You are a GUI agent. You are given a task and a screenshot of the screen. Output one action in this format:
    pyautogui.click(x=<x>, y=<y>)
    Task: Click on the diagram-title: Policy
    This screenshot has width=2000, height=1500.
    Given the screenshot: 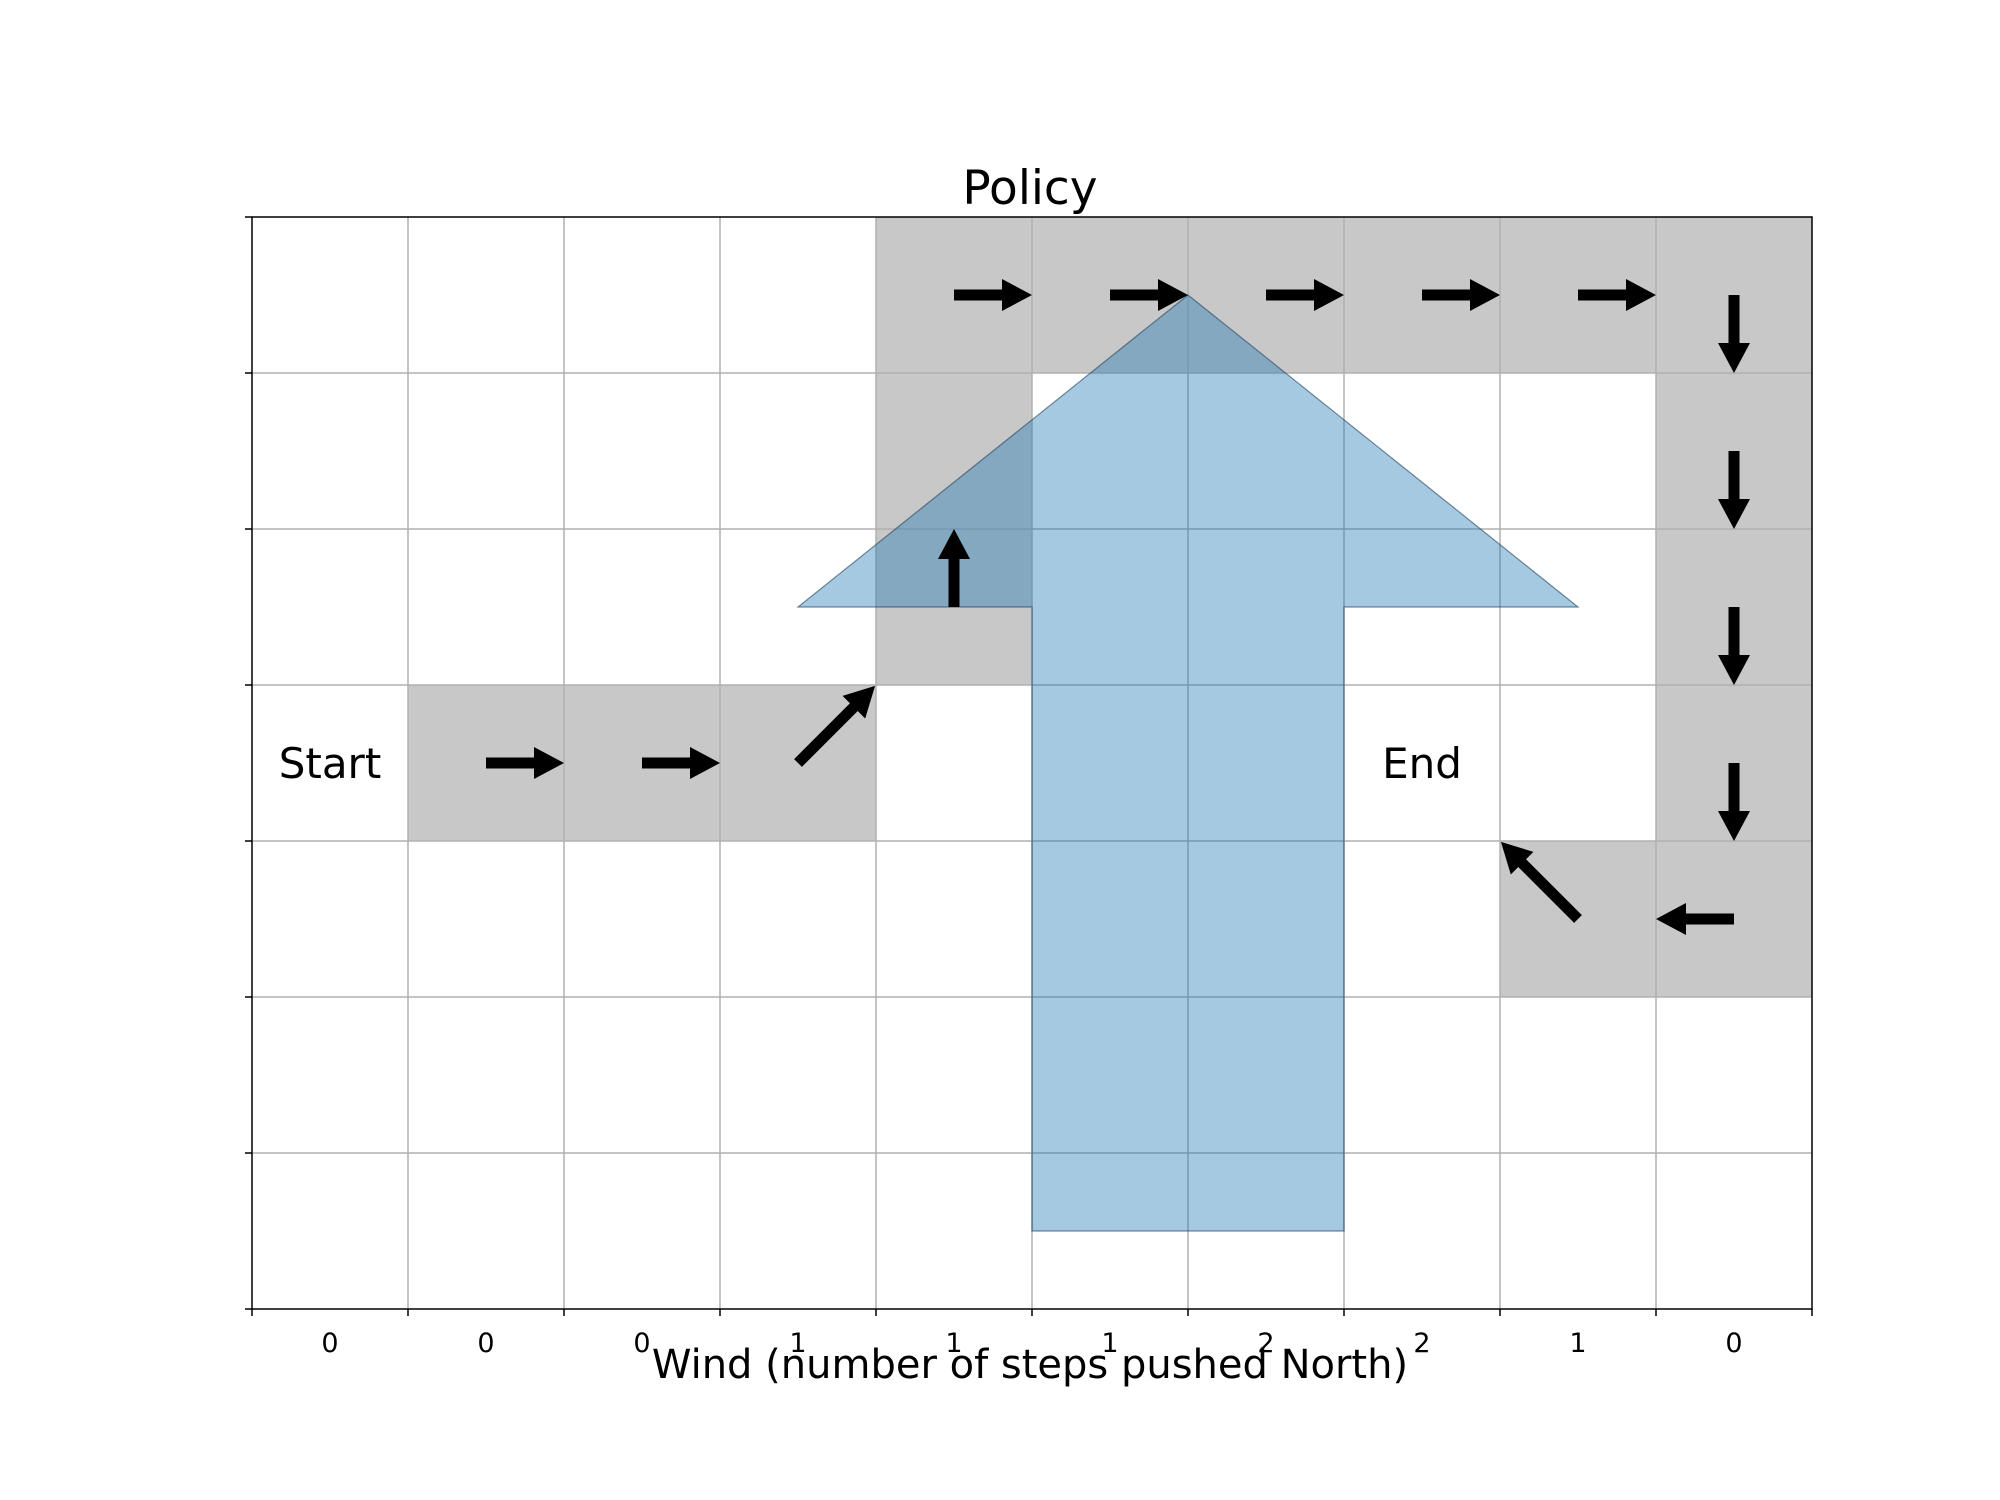 What is the action you would take?
    pyautogui.click(x=1029, y=188)
    